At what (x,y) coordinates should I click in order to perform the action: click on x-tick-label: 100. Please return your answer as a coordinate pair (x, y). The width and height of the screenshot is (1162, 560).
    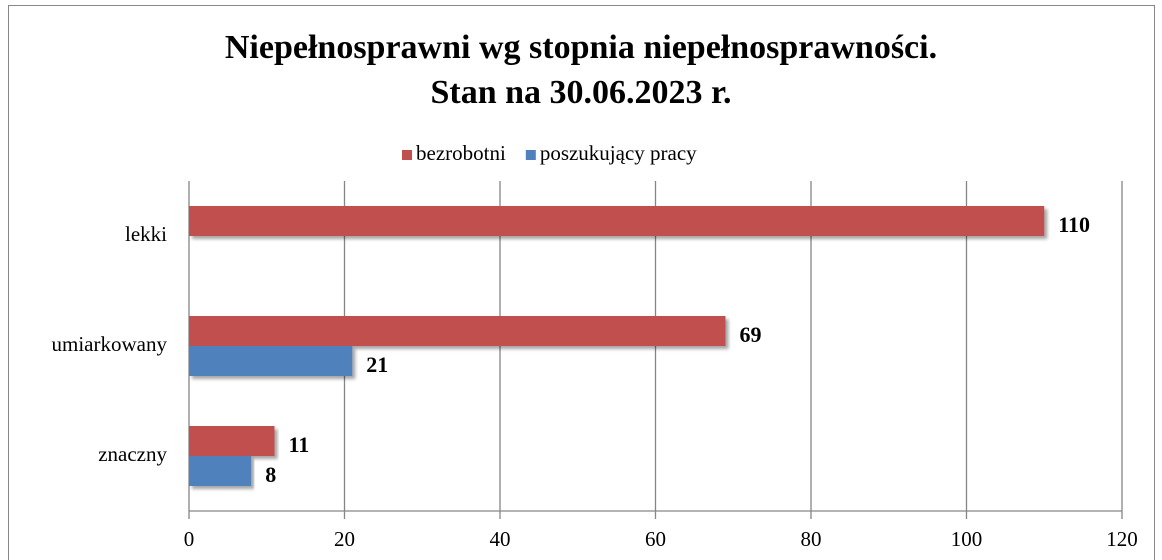
    Looking at the image, I should click on (967, 539).